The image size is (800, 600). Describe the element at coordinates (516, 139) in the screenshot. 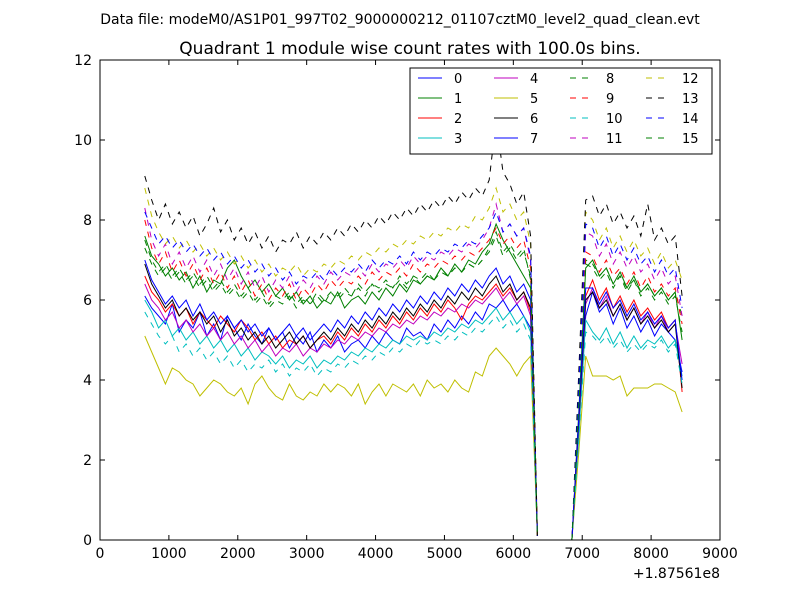

I see `legend-entry-7: 7` at that location.